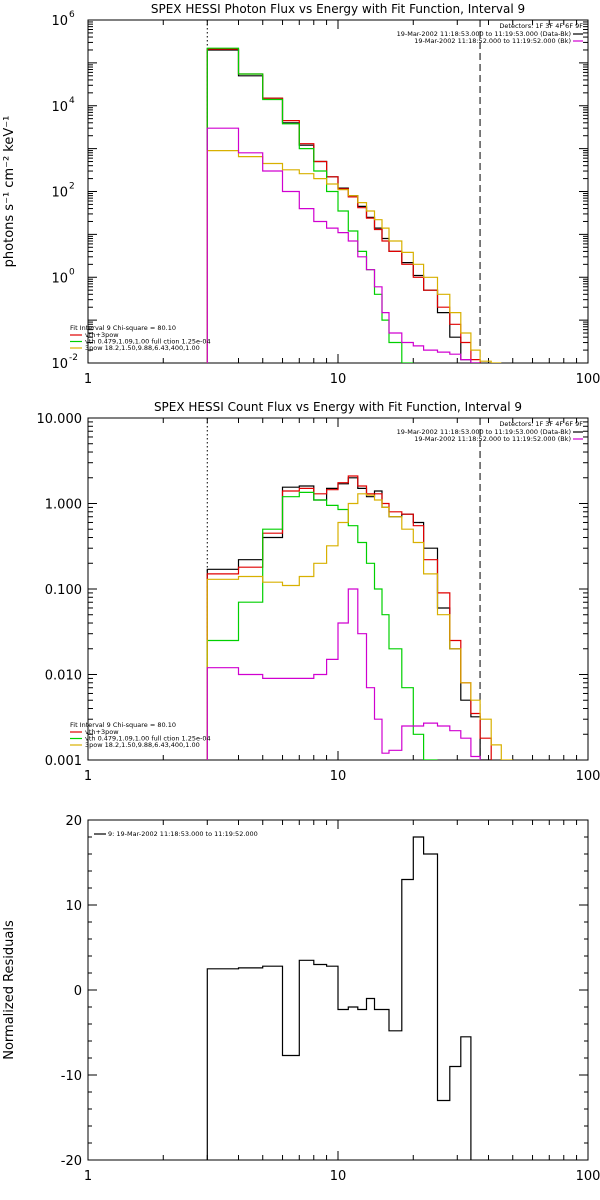  What do you see at coordinates (71, 1161) in the screenshot?
I see `y-tick-label: -20` at bounding box center [71, 1161].